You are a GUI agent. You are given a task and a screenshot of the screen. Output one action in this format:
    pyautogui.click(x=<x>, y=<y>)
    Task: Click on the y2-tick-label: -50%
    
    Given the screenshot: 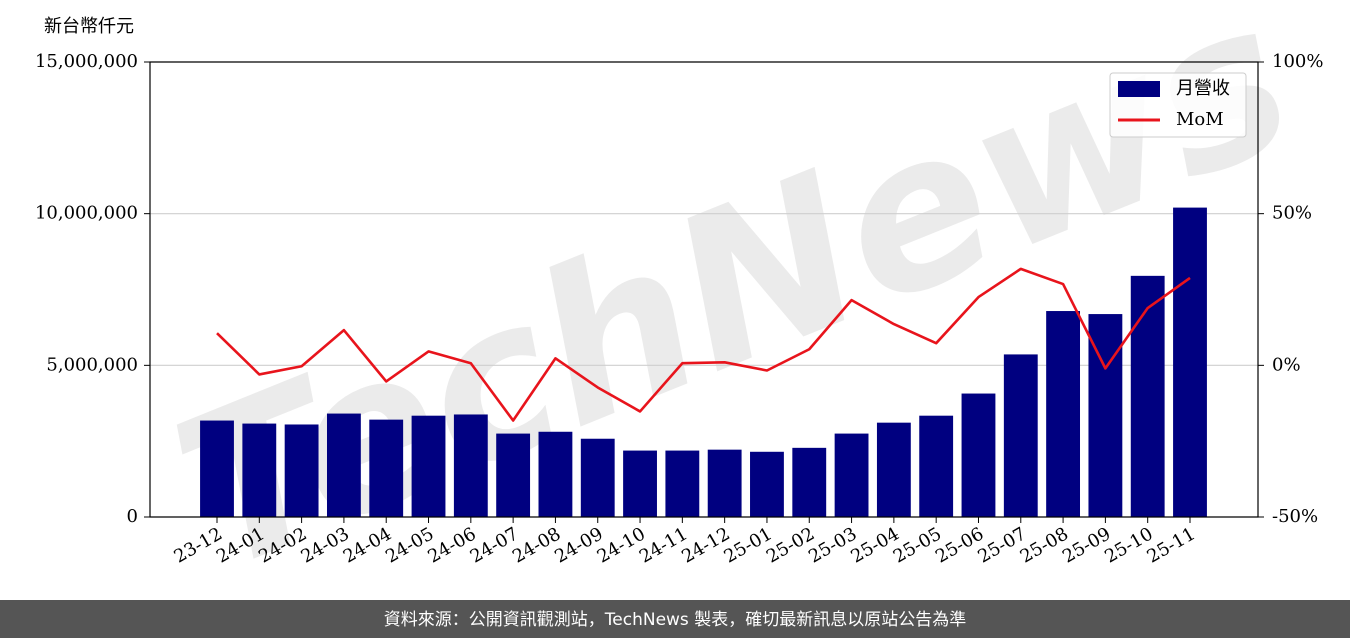 What is the action you would take?
    pyautogui.click(x=1295, y=516)
    